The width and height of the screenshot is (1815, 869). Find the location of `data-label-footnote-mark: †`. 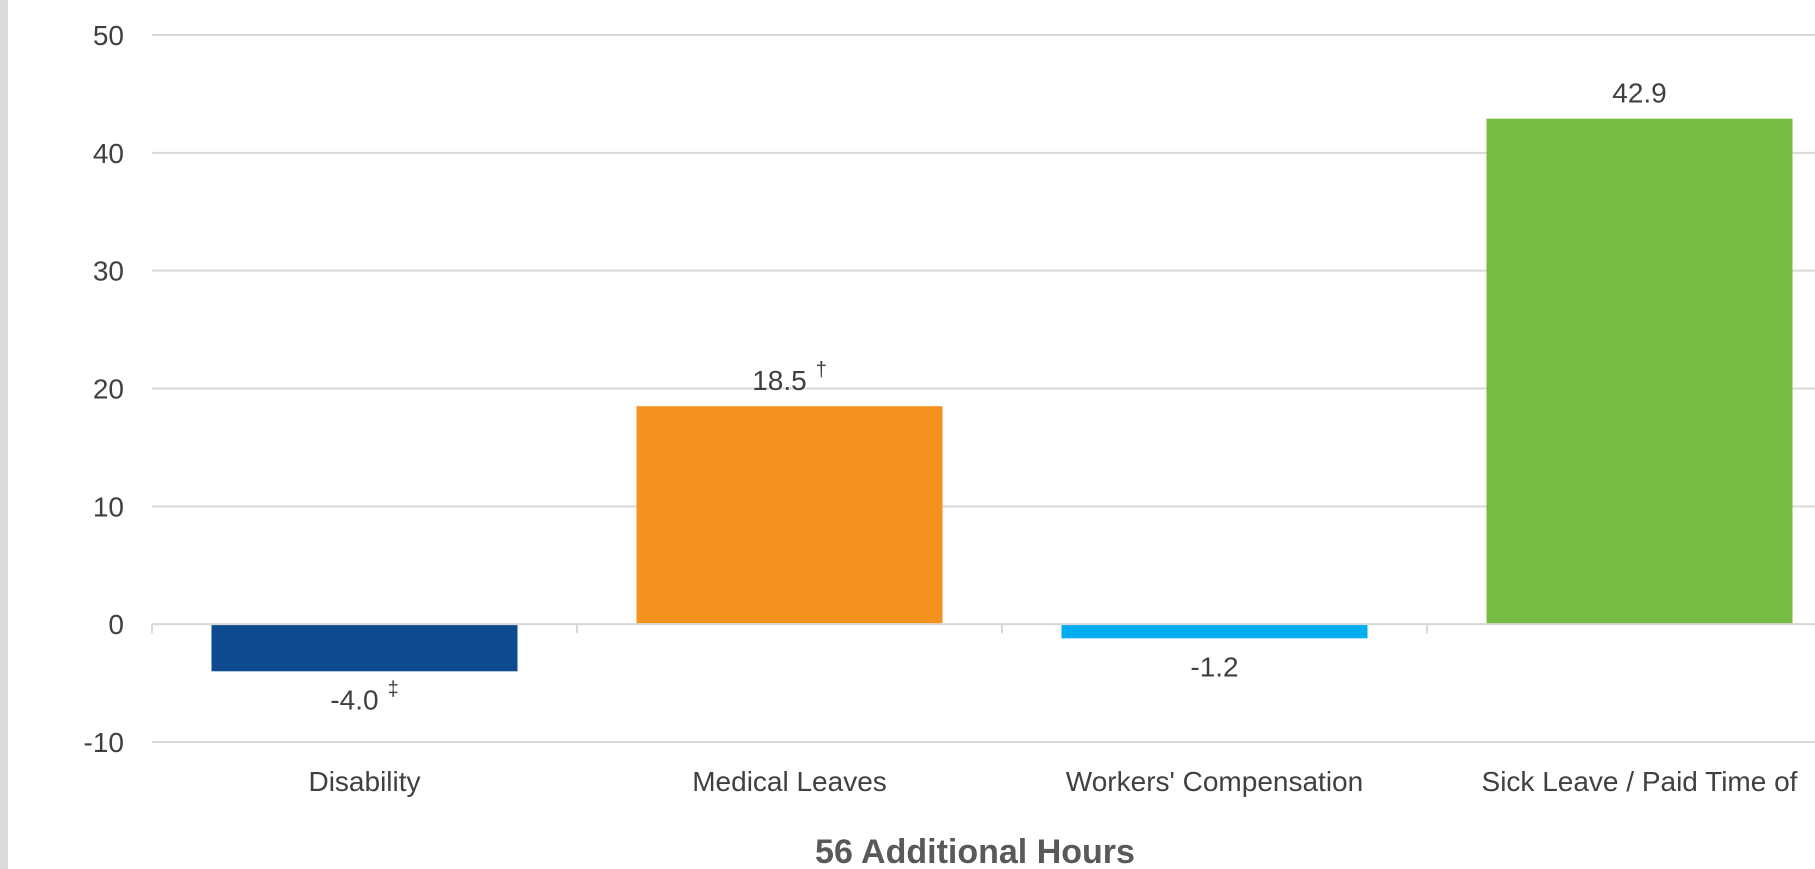

data-label-footnote-mark: † is located at coordinates (821, 370).